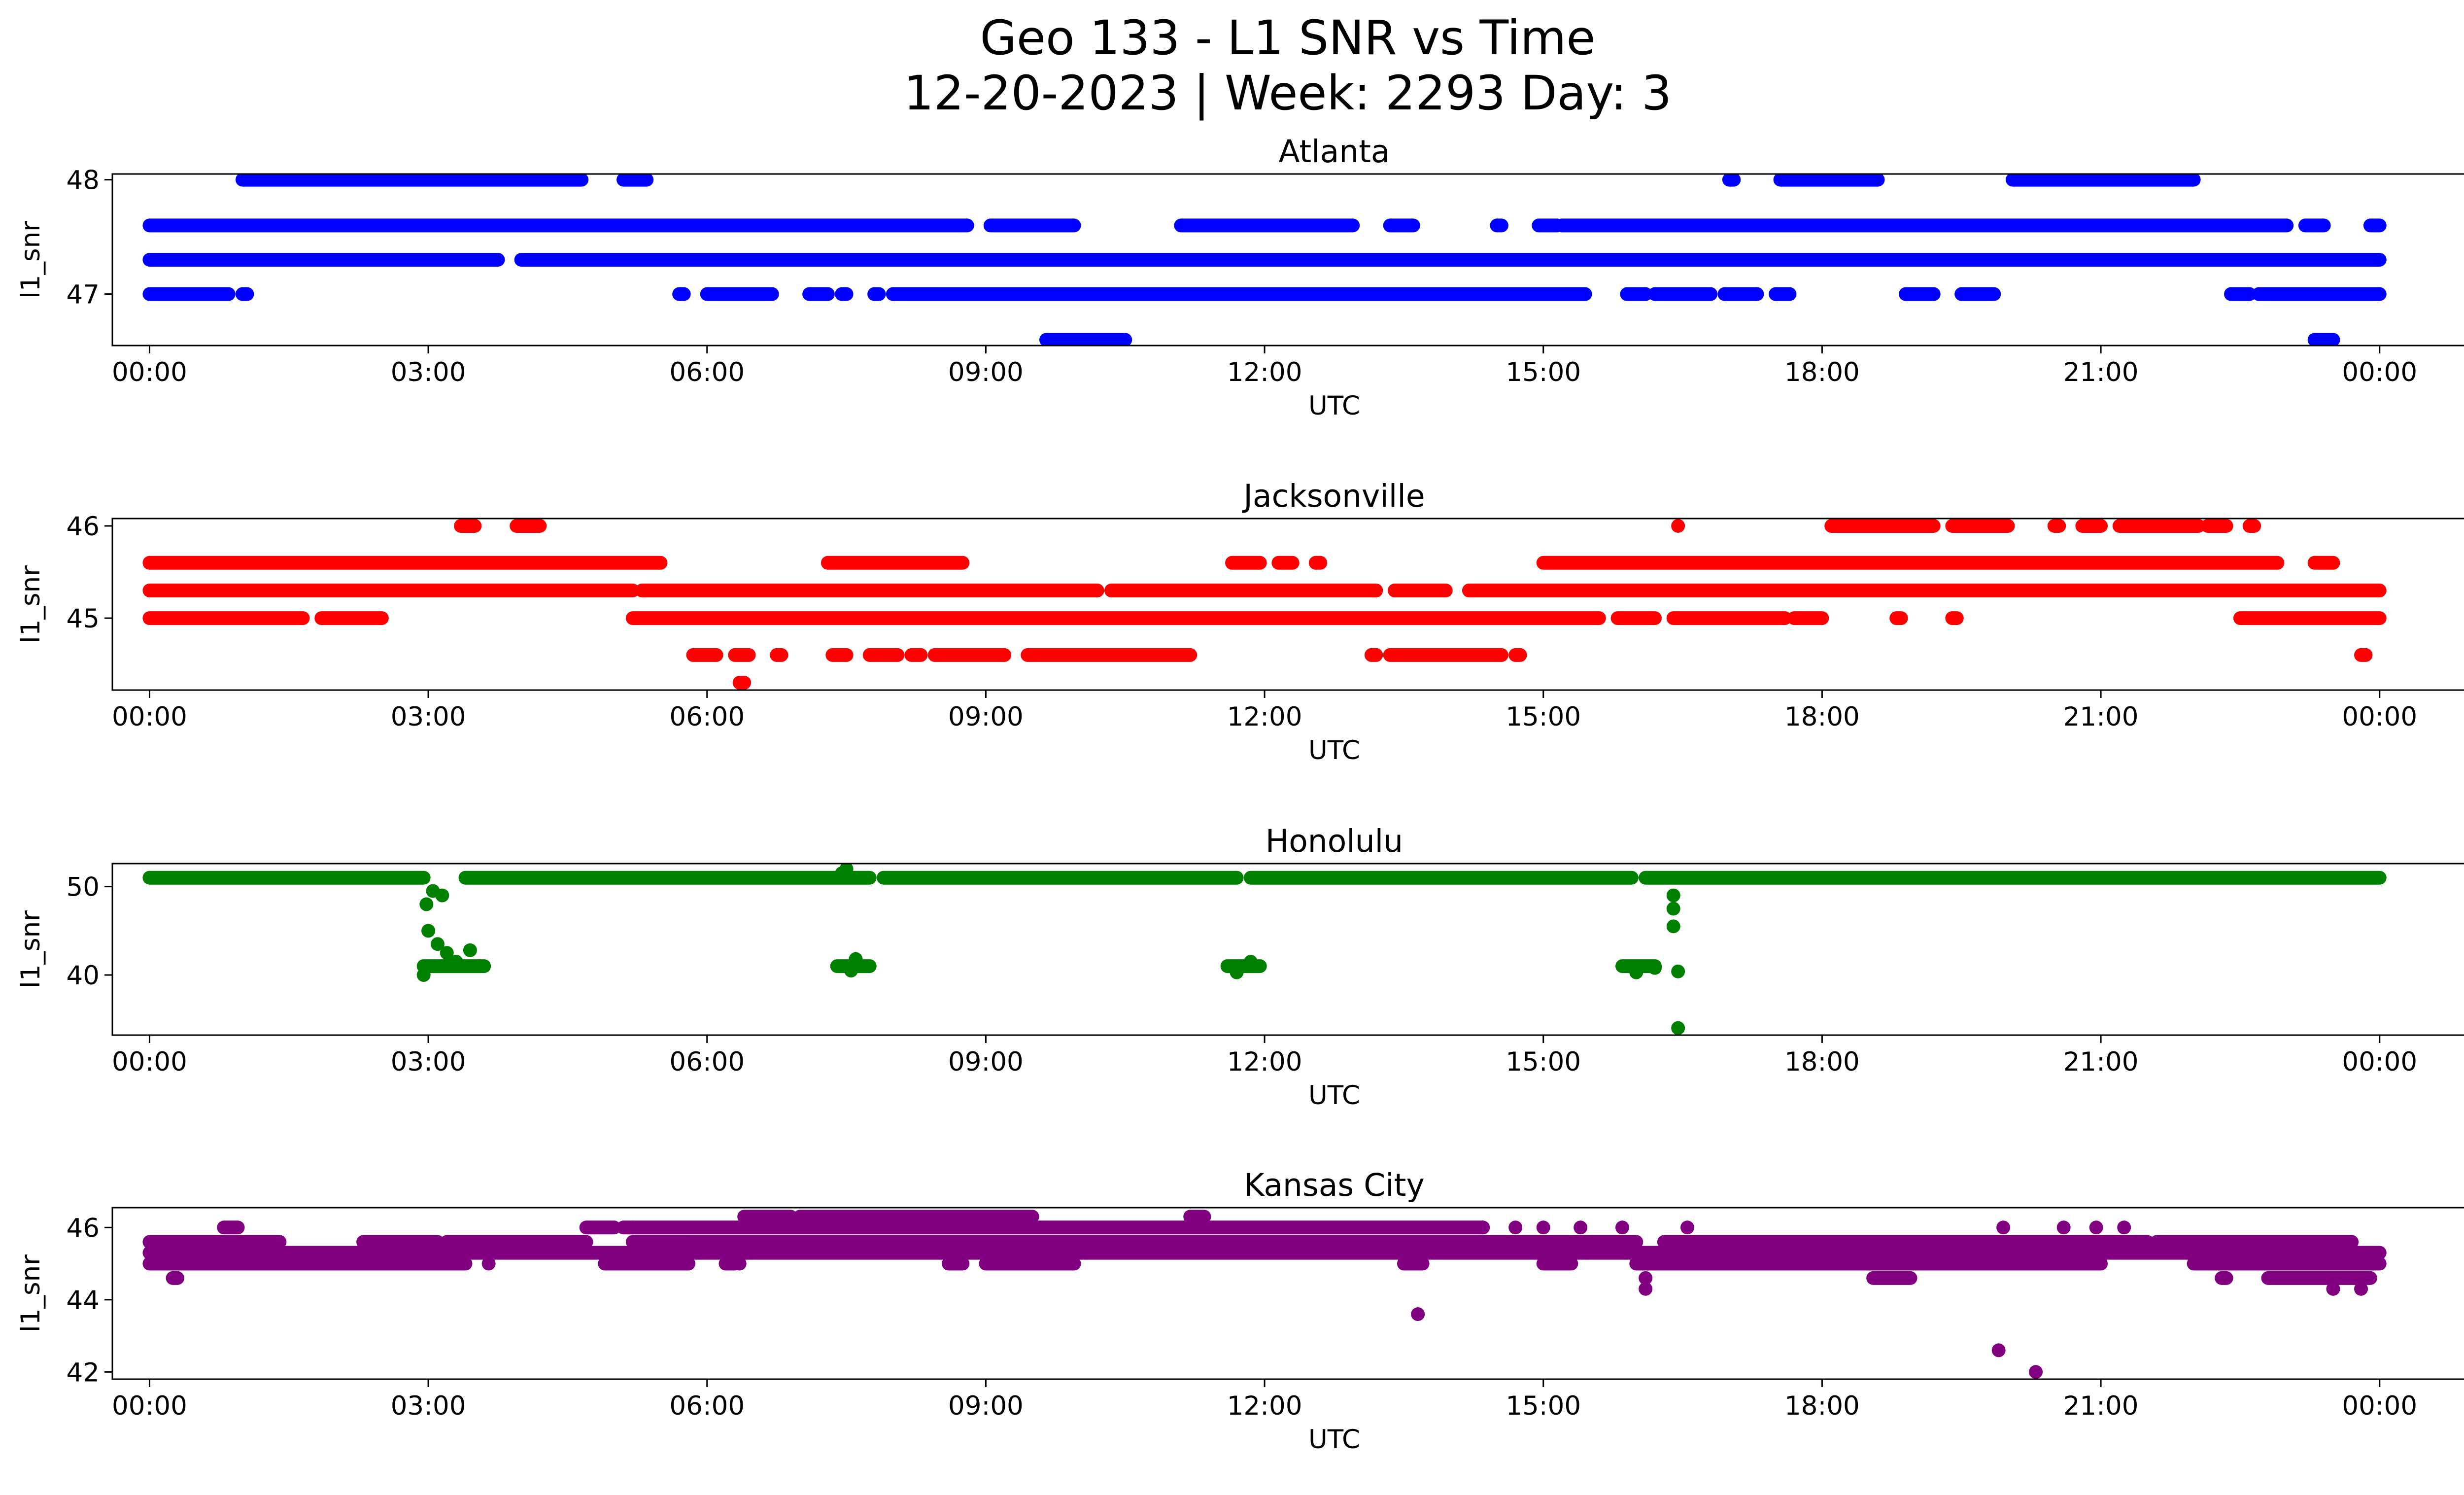  Describe the element at coordinates (428, 1406) in the screenshot. I see `x-tick-label: 03:00` at that location.